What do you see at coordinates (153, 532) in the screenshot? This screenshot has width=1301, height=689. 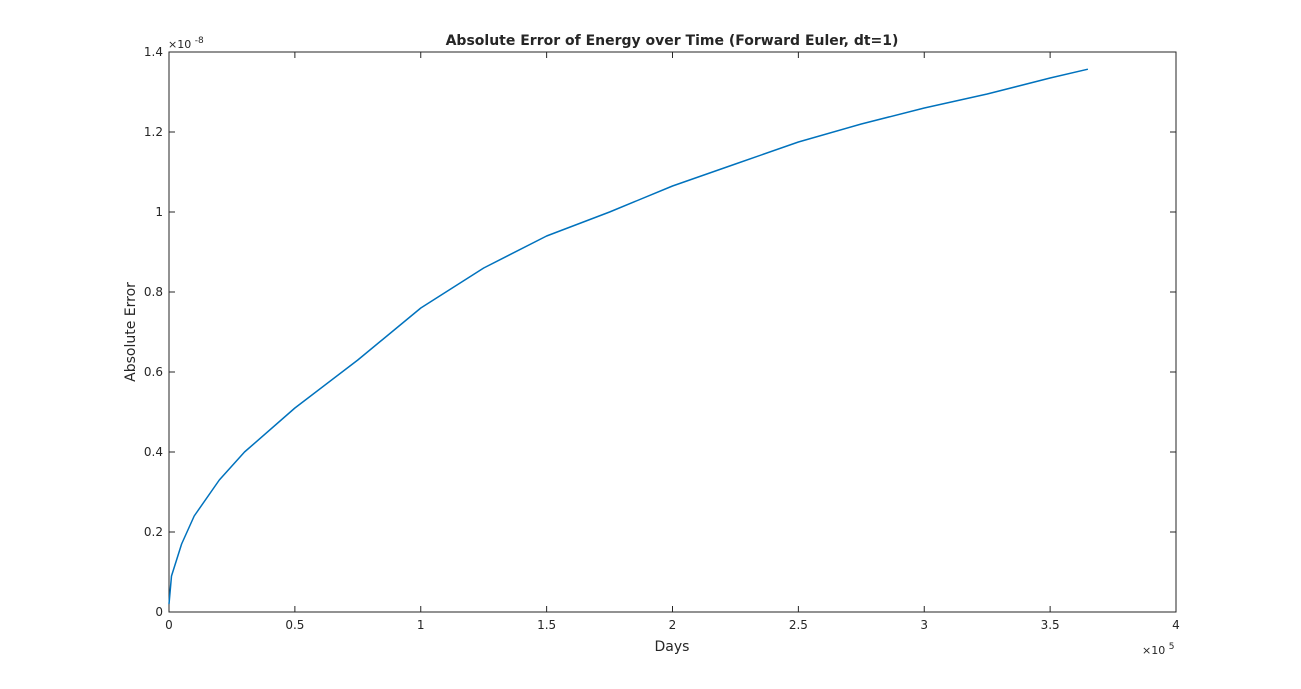 I see `y-tick-label: 0.2` at bounding box center [153, 532].